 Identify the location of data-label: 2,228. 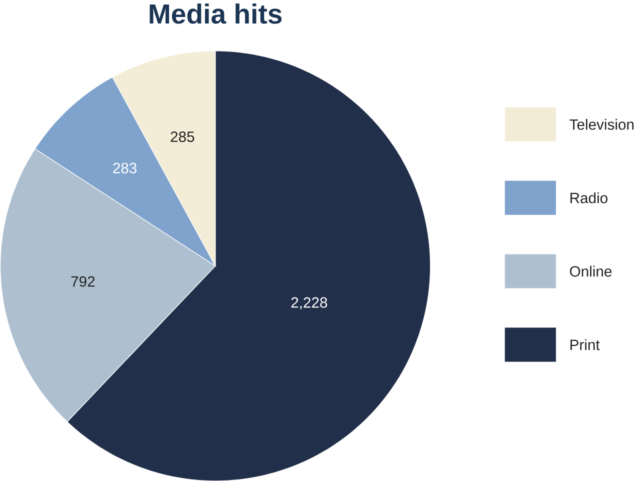
(309, 303).